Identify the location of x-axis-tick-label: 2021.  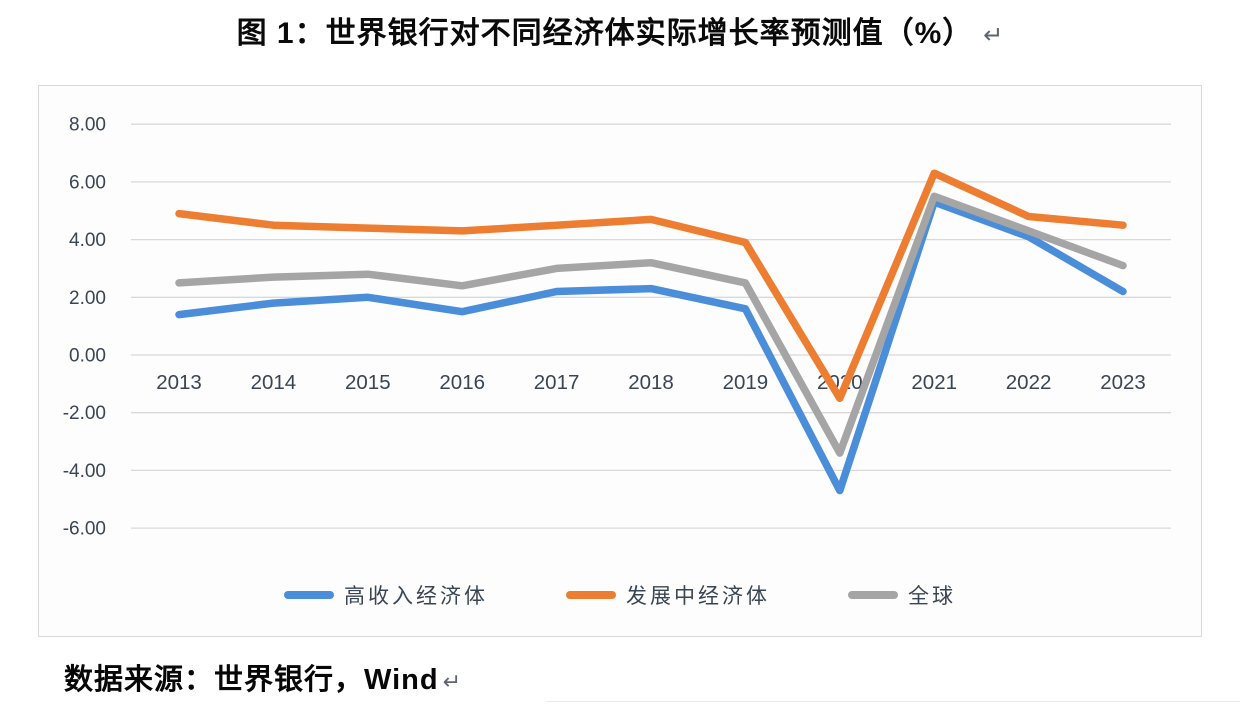
(934, 382).